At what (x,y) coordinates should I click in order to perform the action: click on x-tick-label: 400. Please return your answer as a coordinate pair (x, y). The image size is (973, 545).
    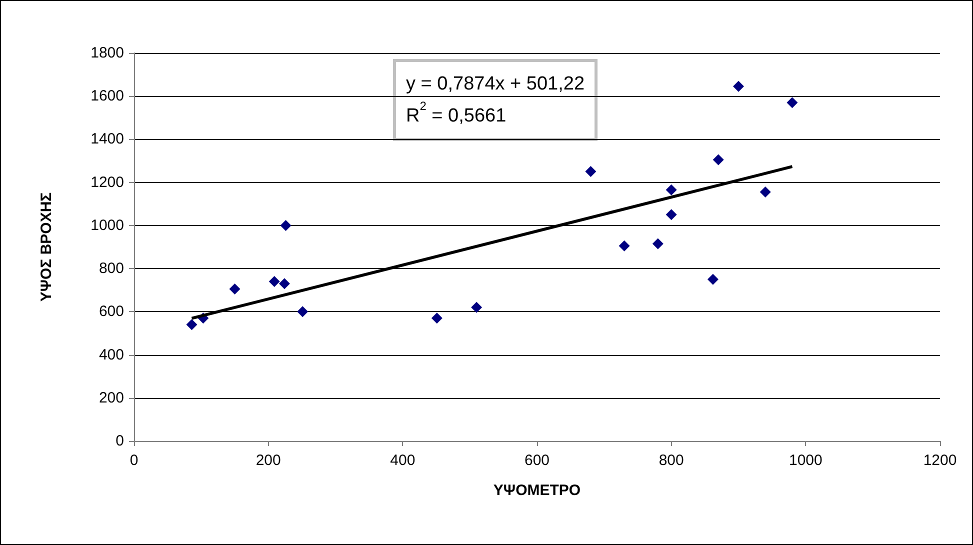
    Looking at the image, I should click on (403, 460).